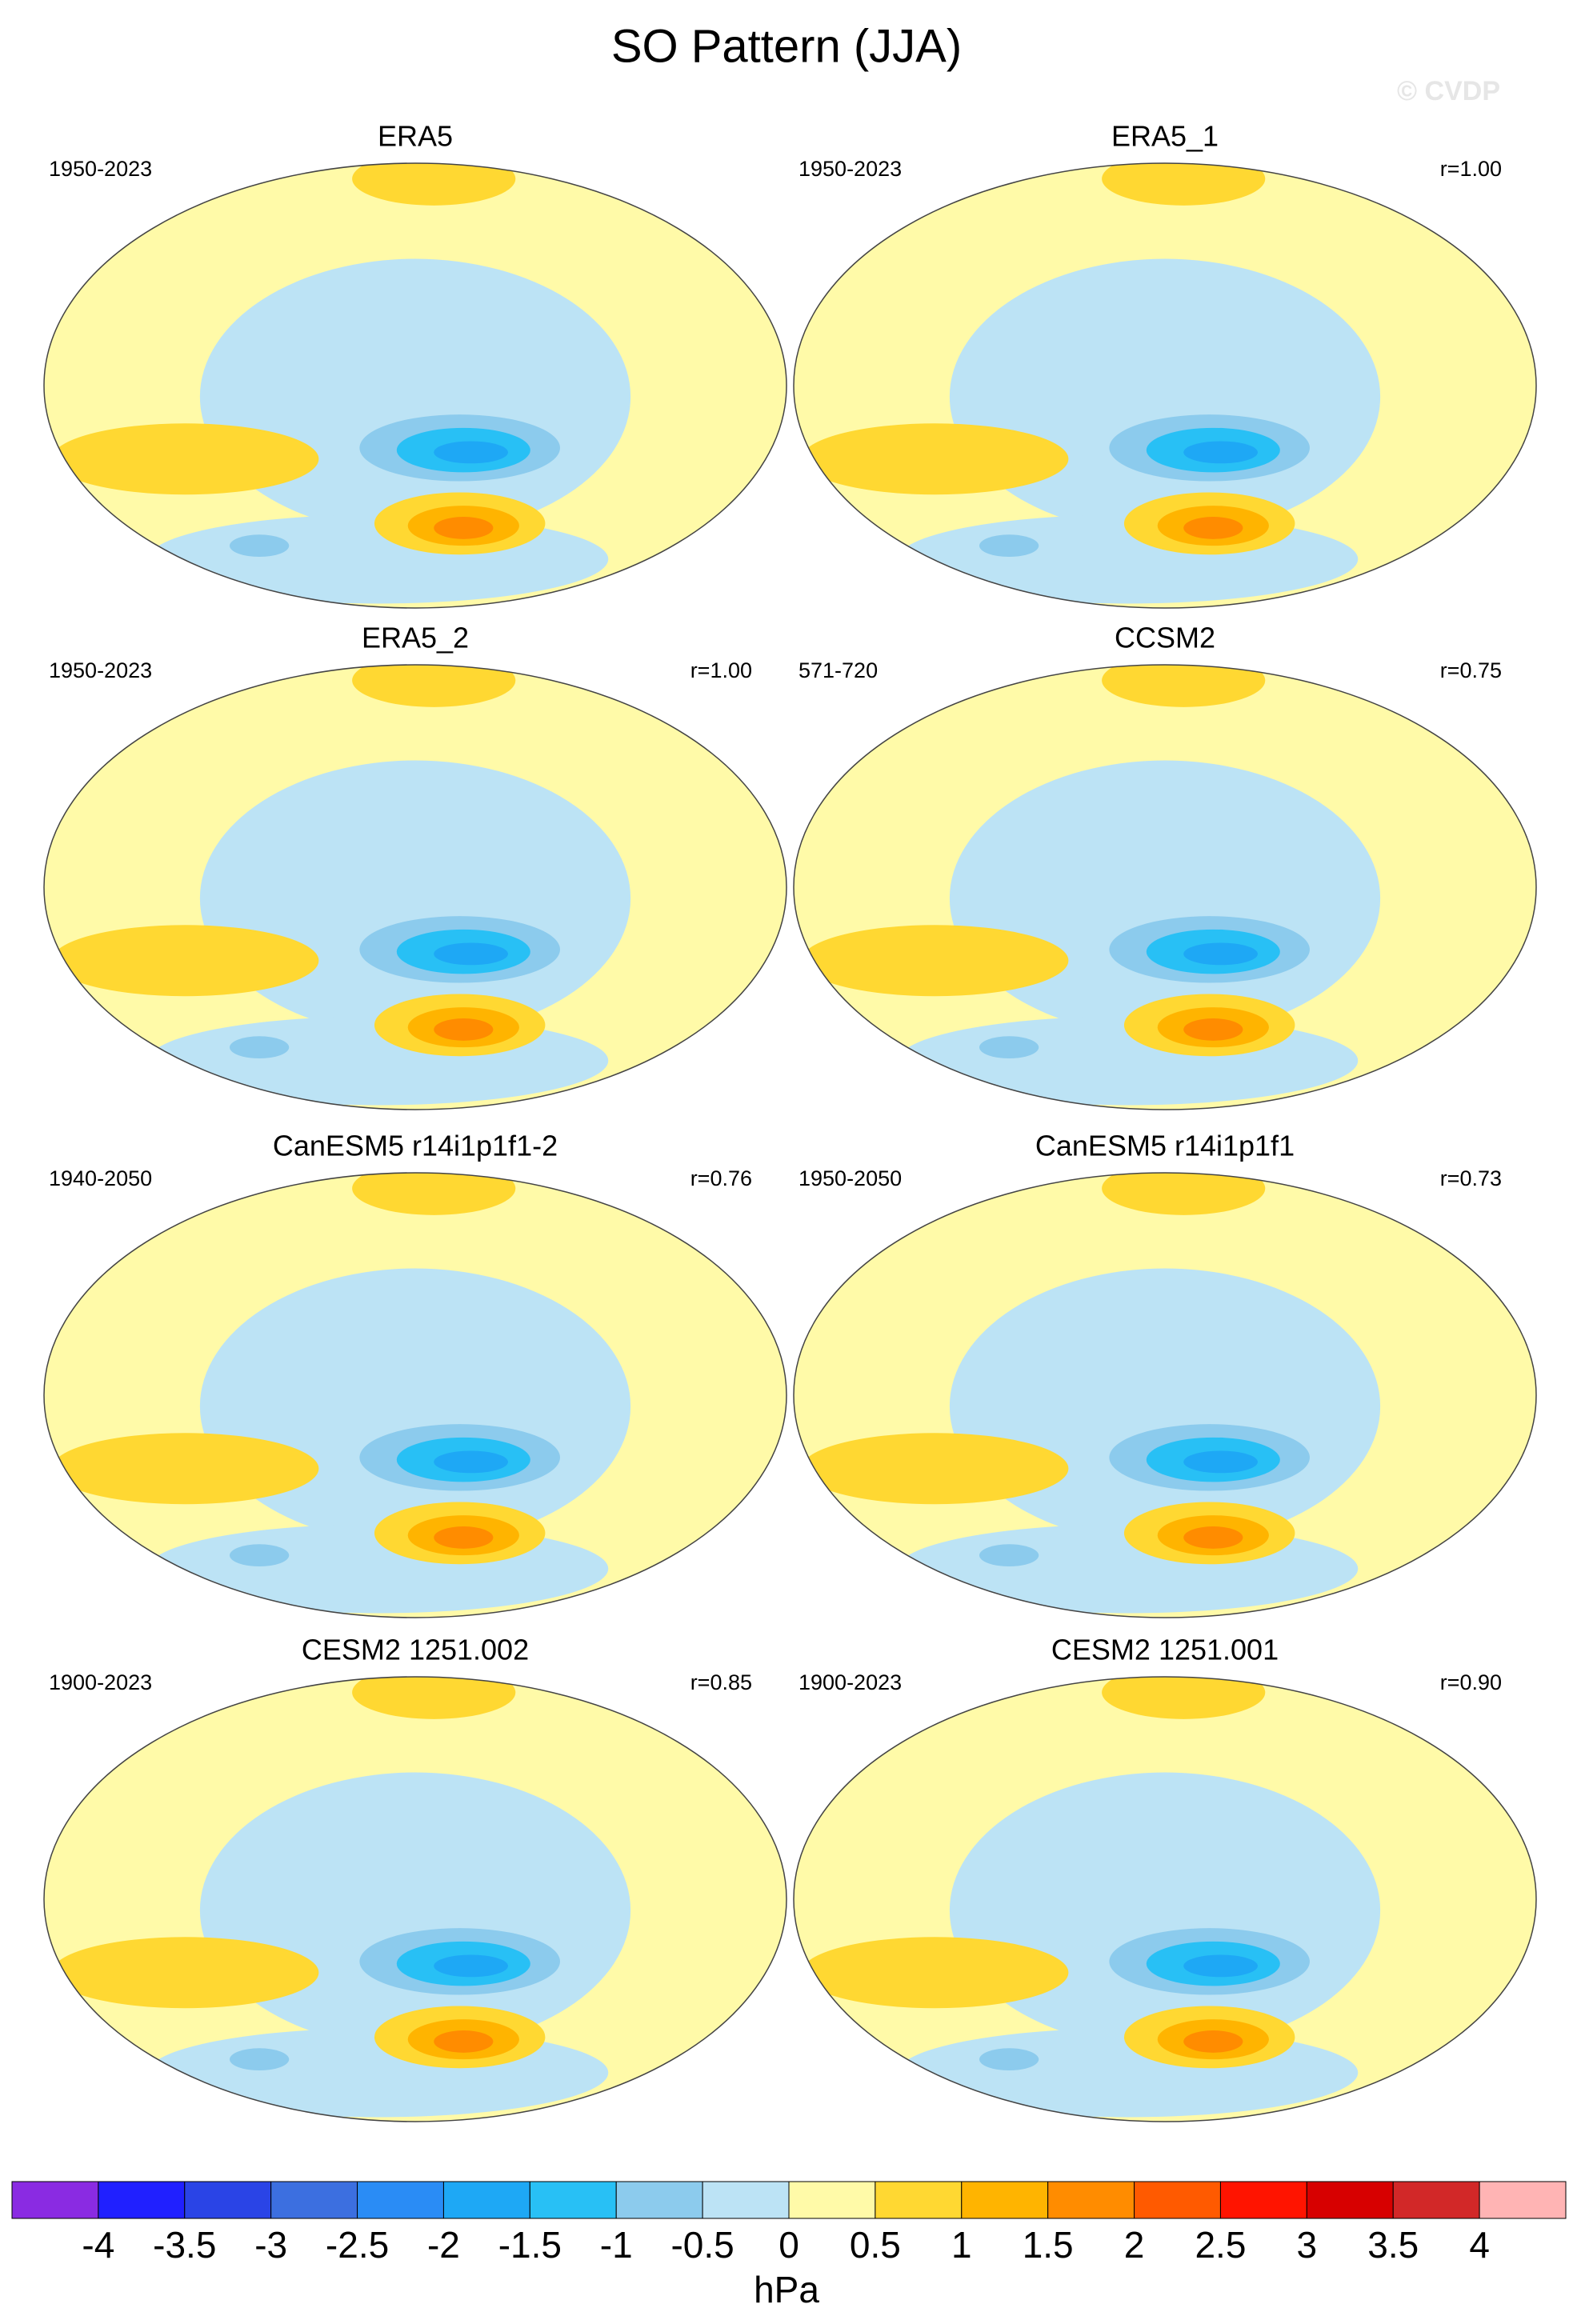 This screenshot has height=2324, width=1573. Describe the element at coordinates (1307, 2245) in the screenshot. I see `colorbar-label: 3` at that location.